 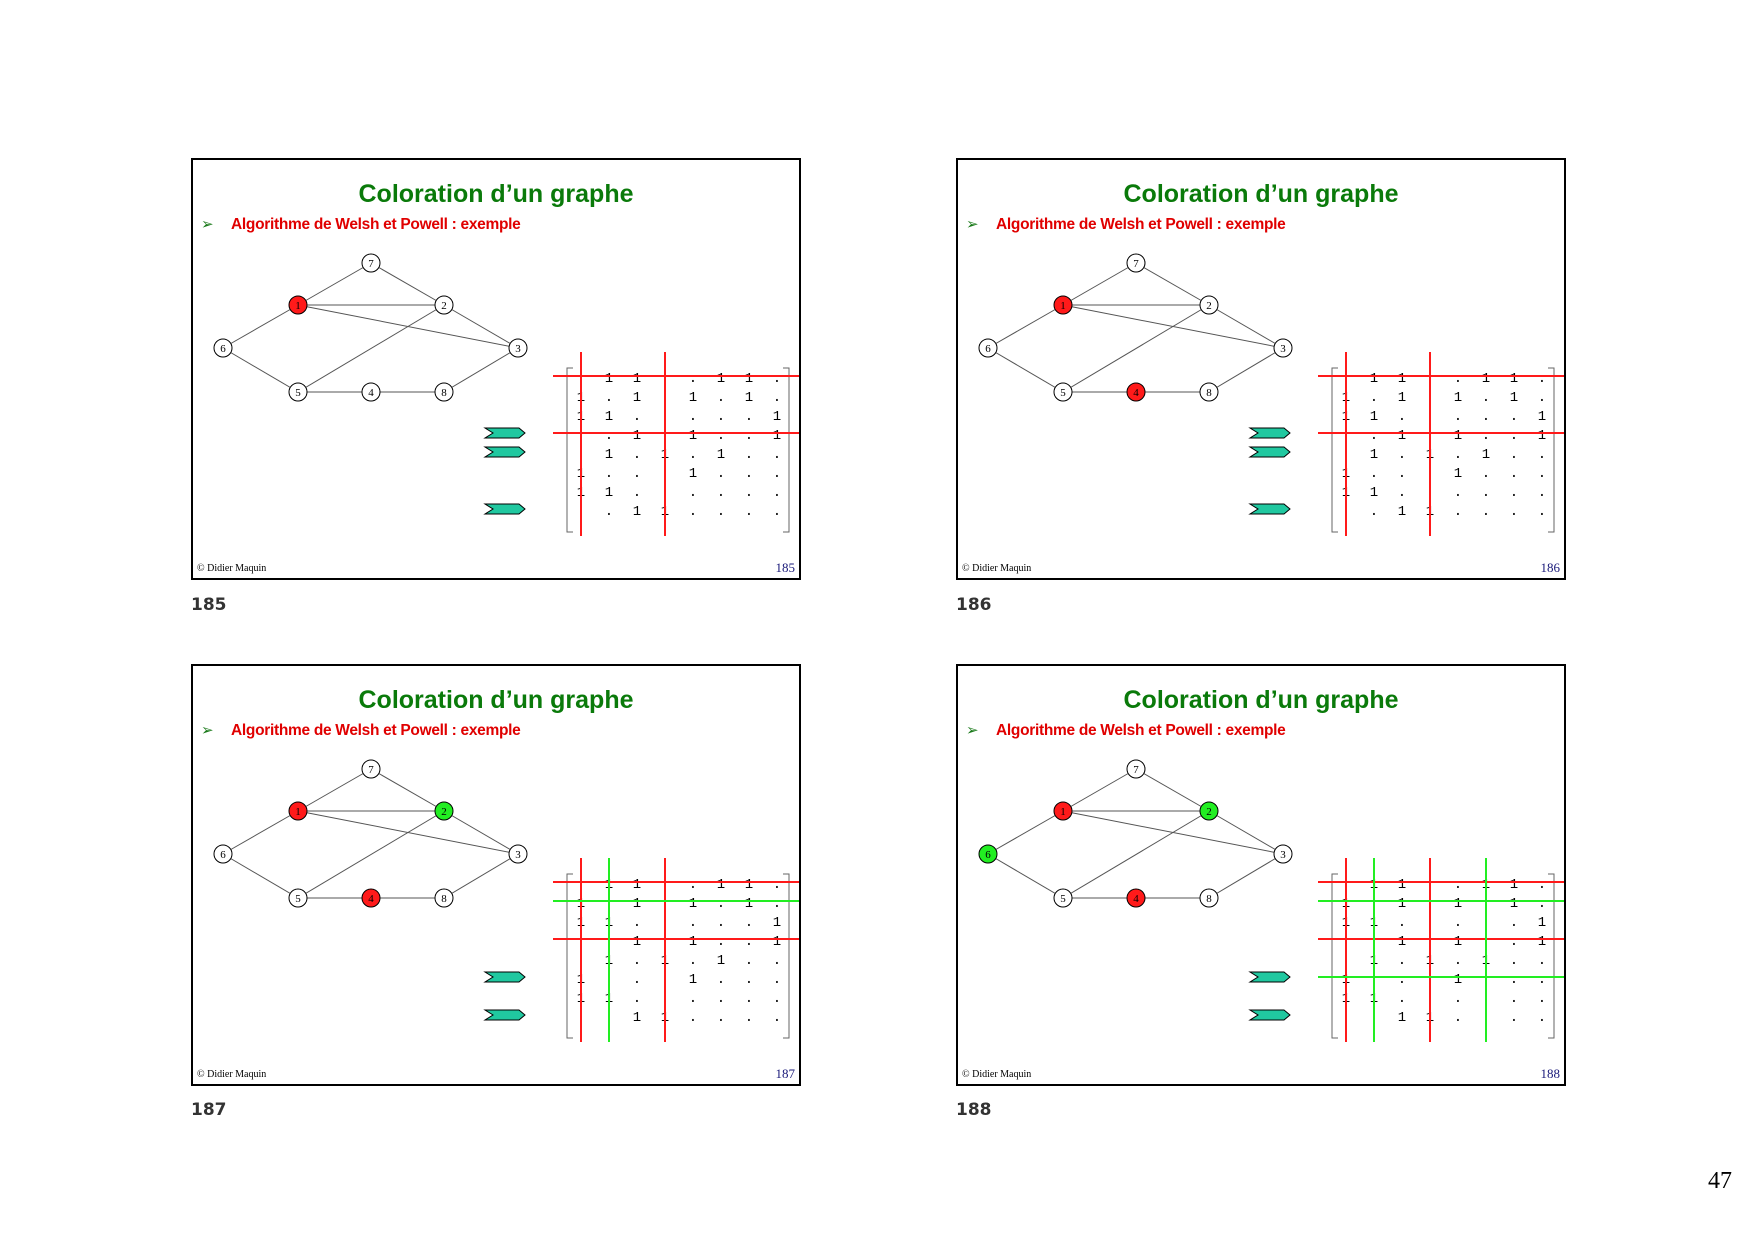 What do you see at coordinates (569, 450) in the screenshot?
I see `matrix-bracket-left` at bounding box center [569, 450].